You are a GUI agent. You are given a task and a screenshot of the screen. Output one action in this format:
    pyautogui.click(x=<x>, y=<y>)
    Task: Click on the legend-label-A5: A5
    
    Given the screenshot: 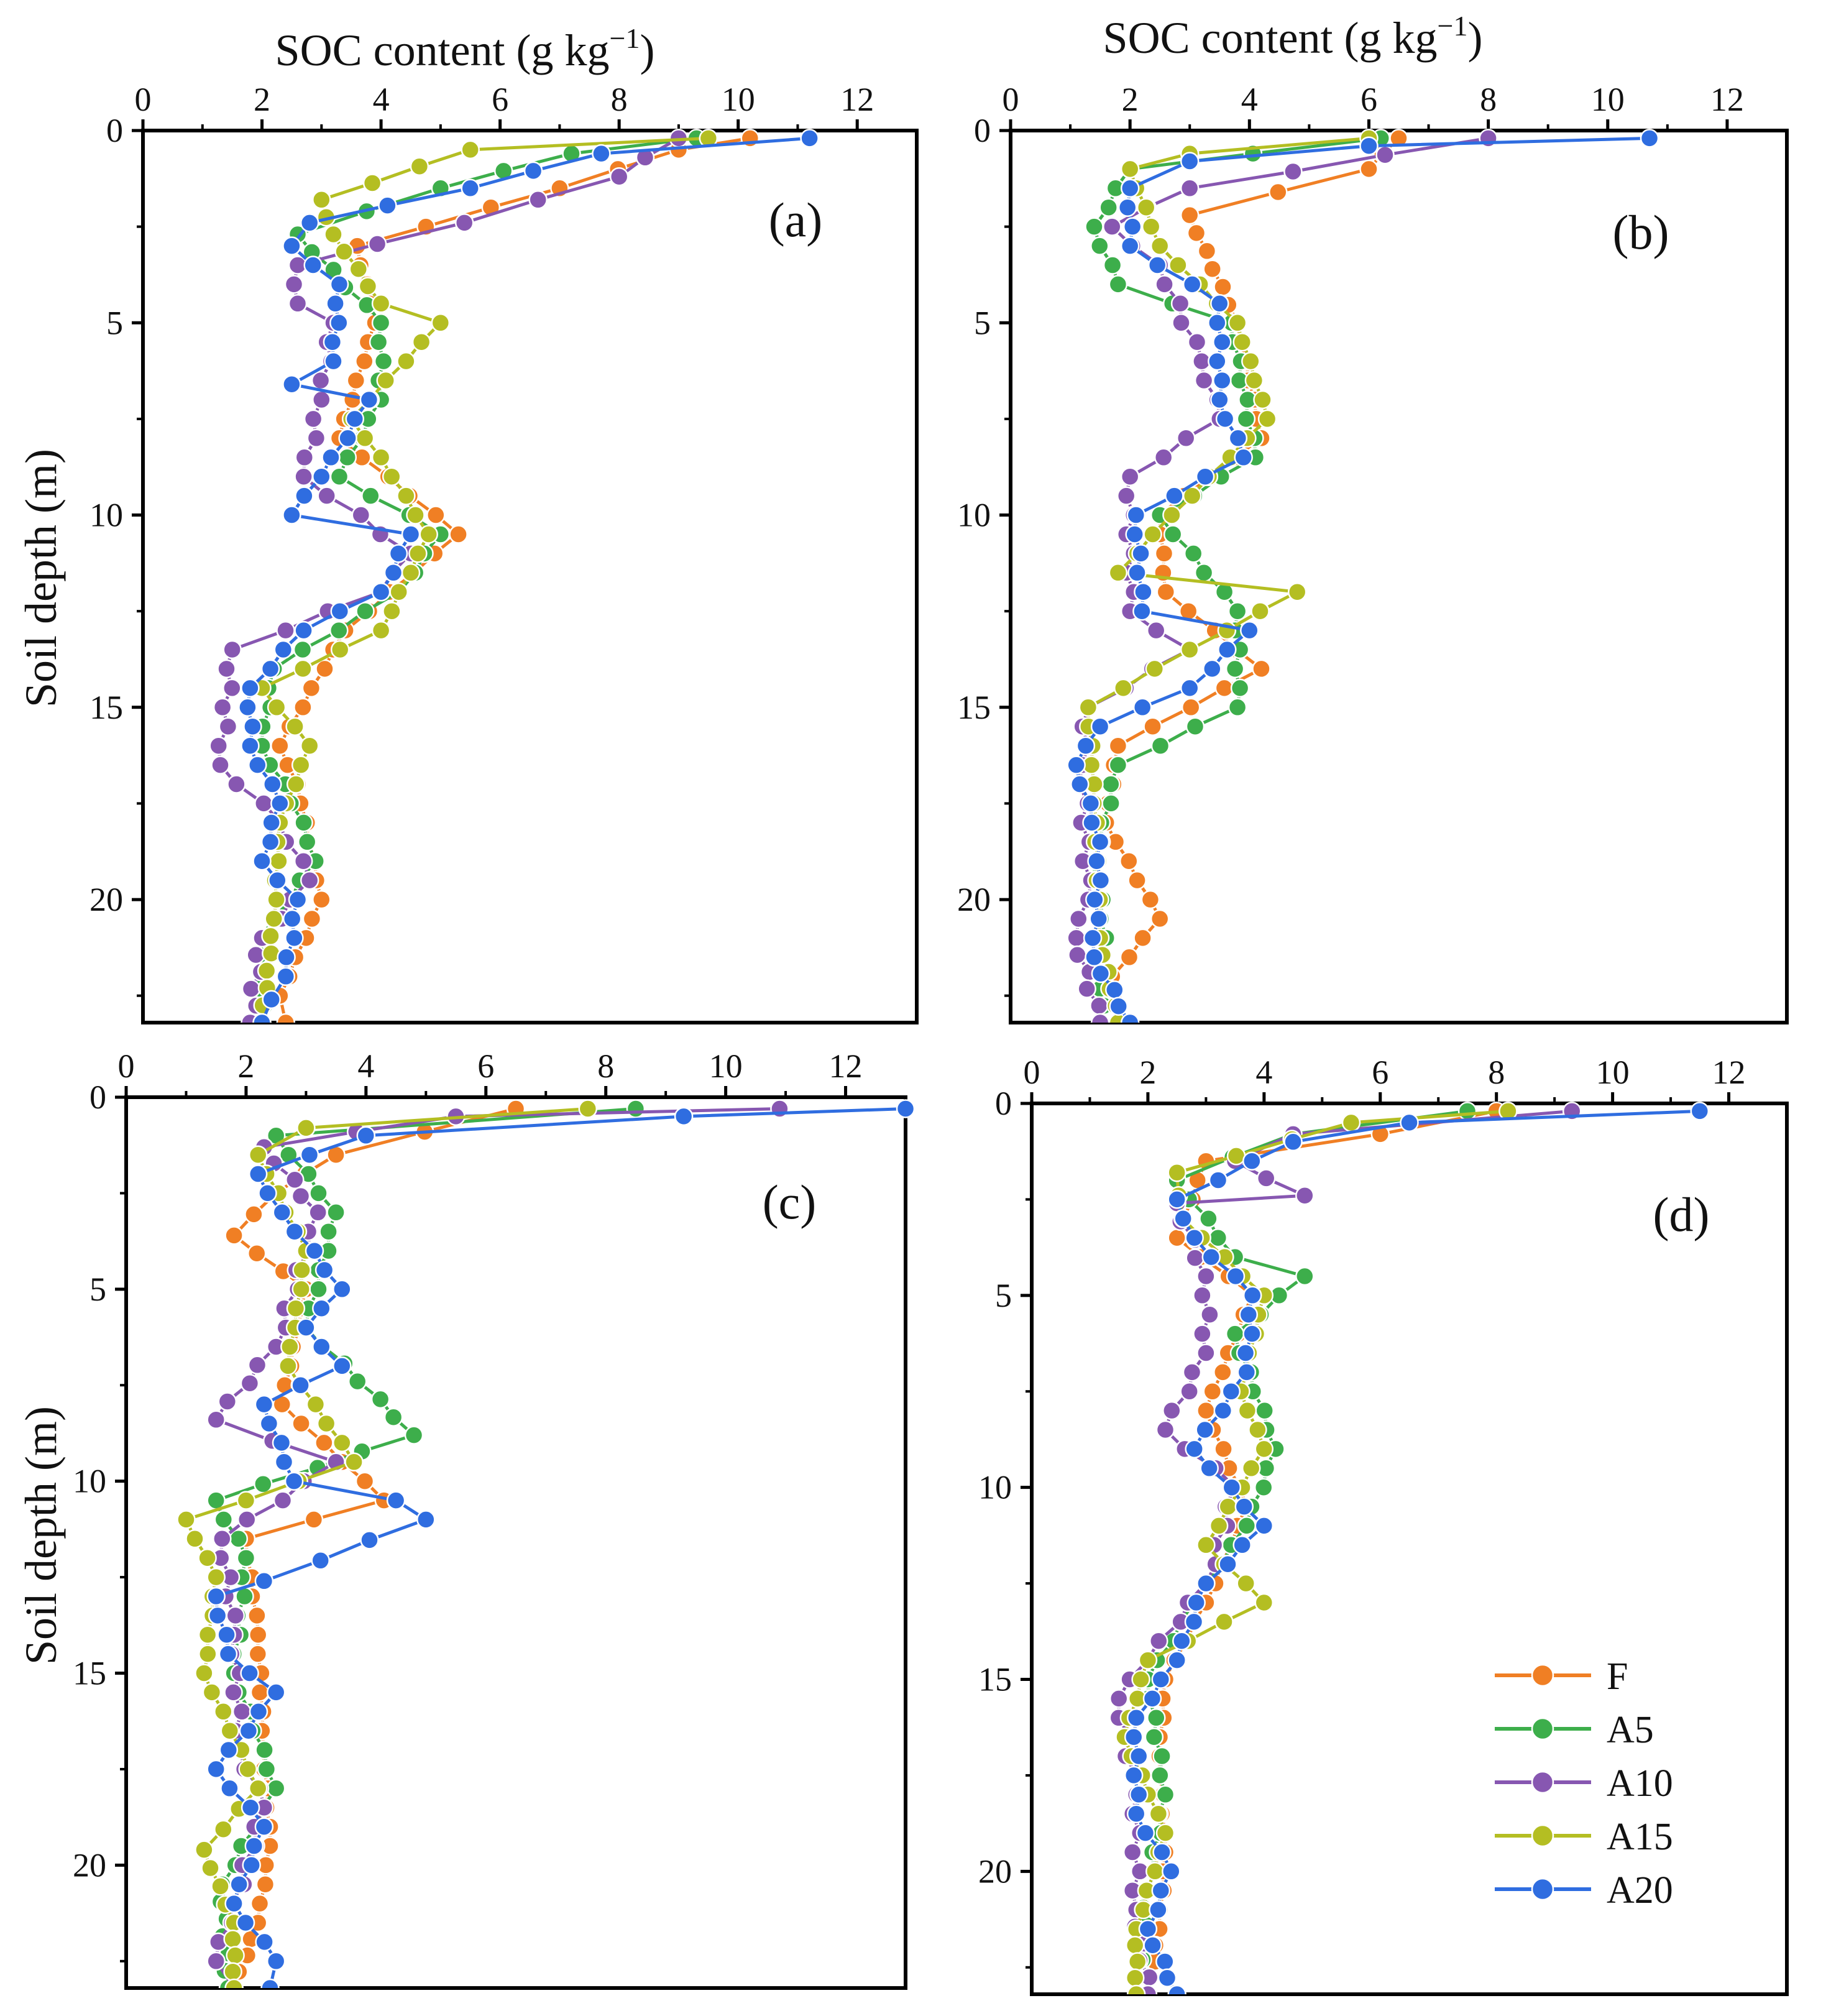 What is the action you would take?
    pyautogui.click(x=1631, y=1730)
    